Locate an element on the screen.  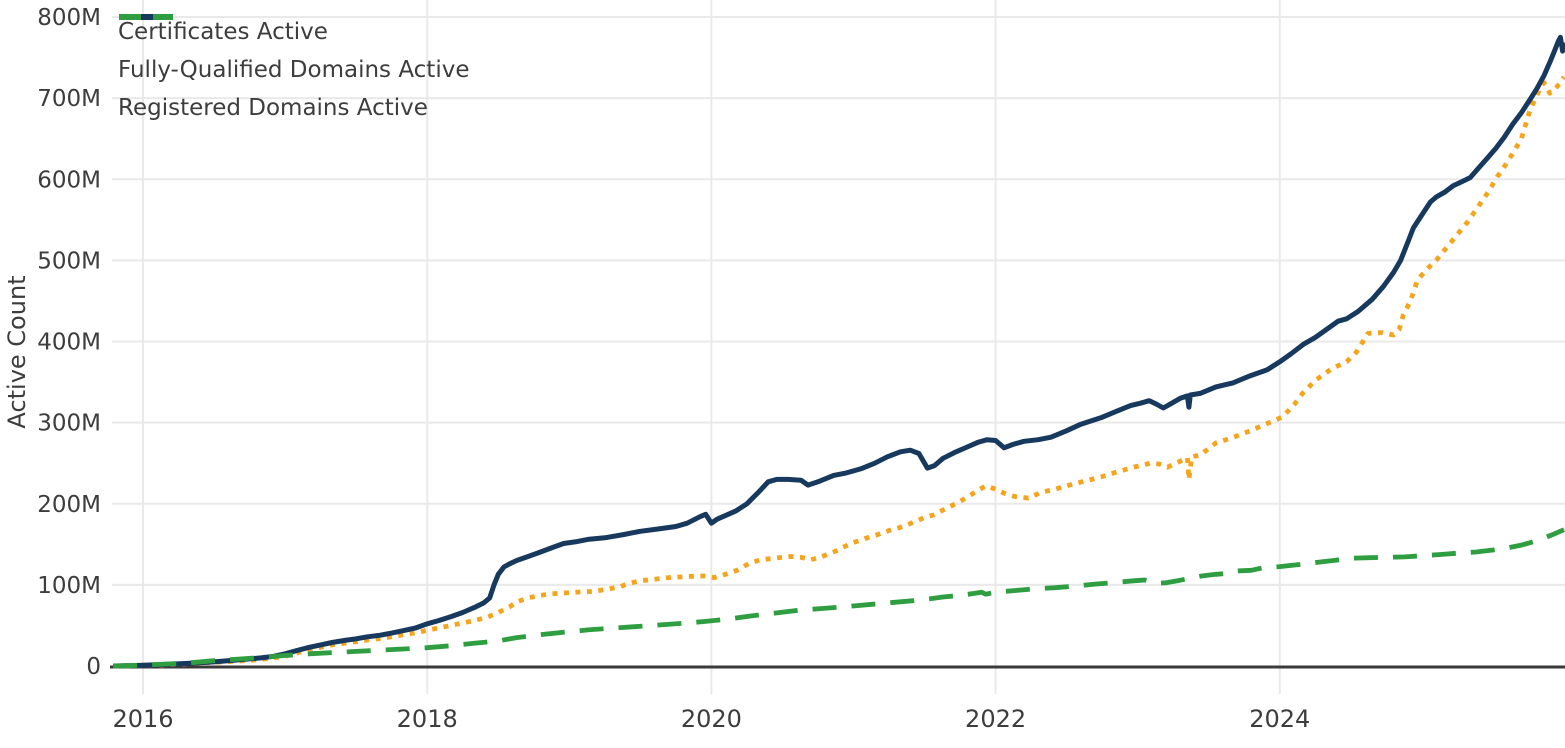
y-tick-label: 600M is located at coordinates (69, 180).